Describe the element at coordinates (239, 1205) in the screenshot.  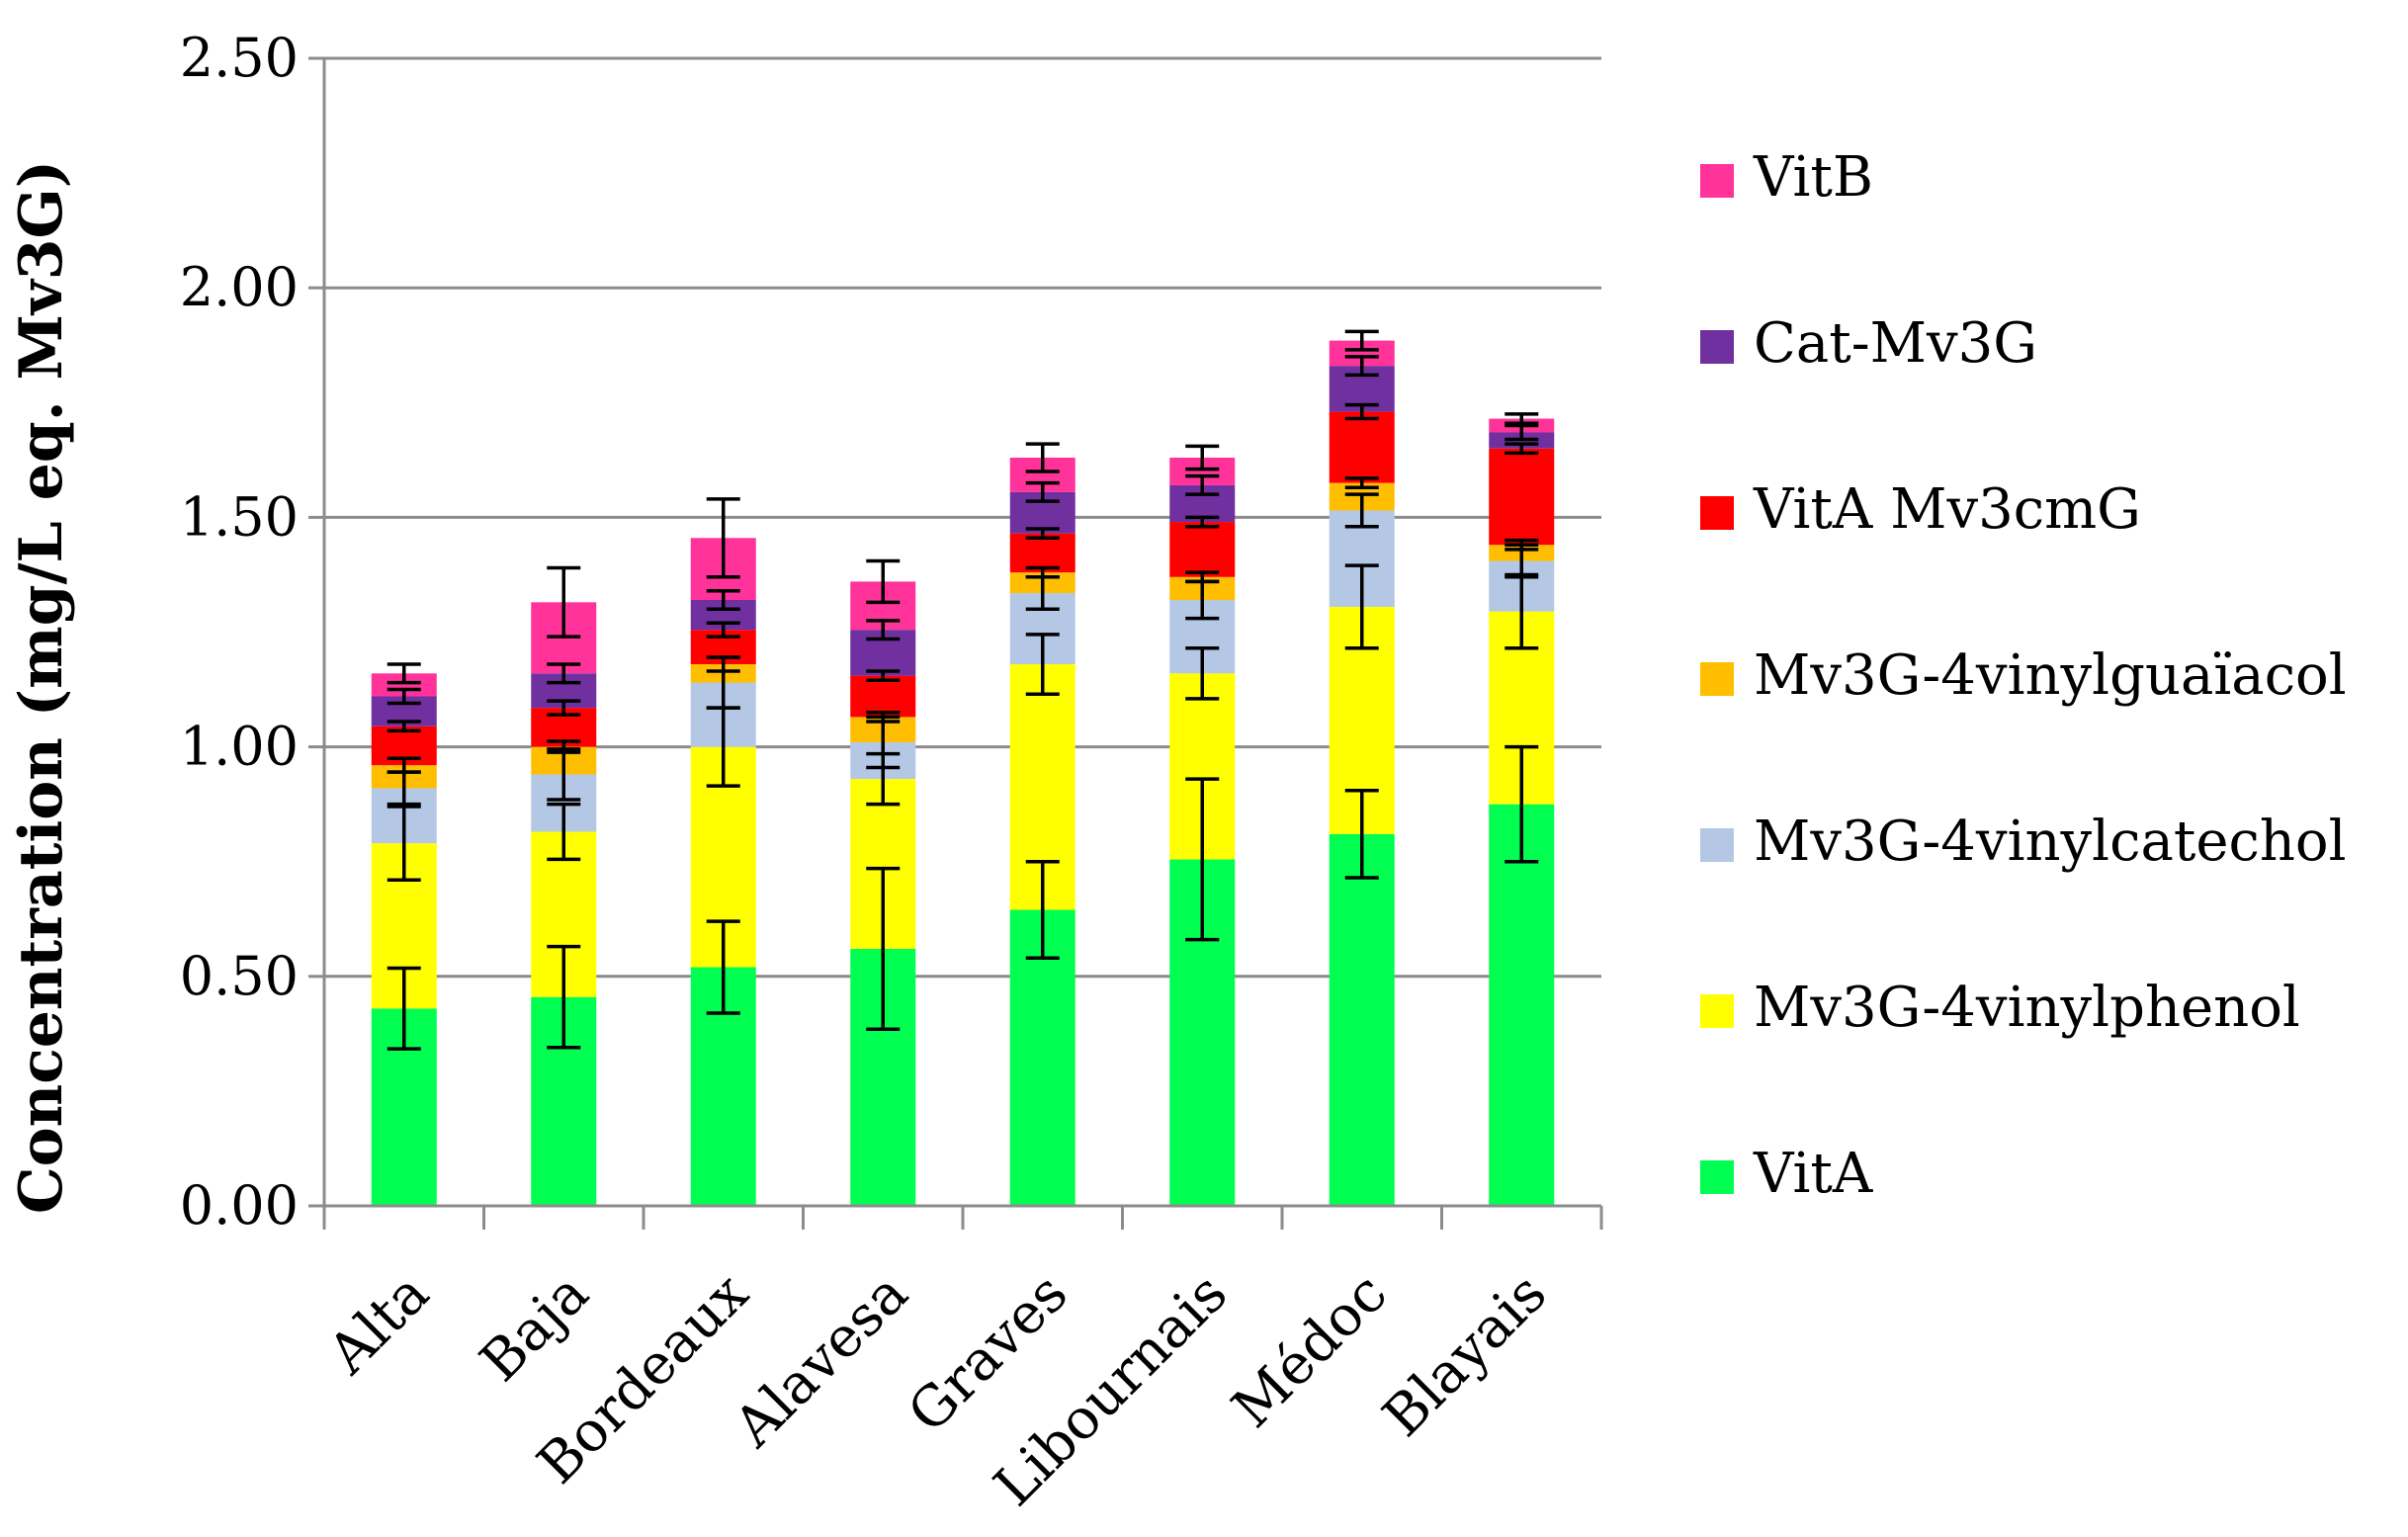
I see `y-tick-label: 0.00` at that location.